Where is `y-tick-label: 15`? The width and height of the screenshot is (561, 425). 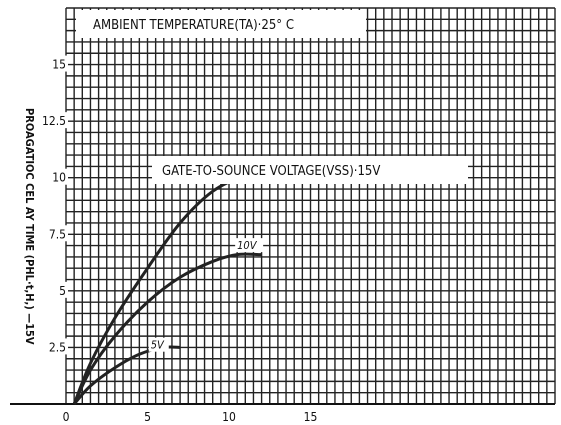
y-tick-label: 15 is located at coordinates (59, 65).